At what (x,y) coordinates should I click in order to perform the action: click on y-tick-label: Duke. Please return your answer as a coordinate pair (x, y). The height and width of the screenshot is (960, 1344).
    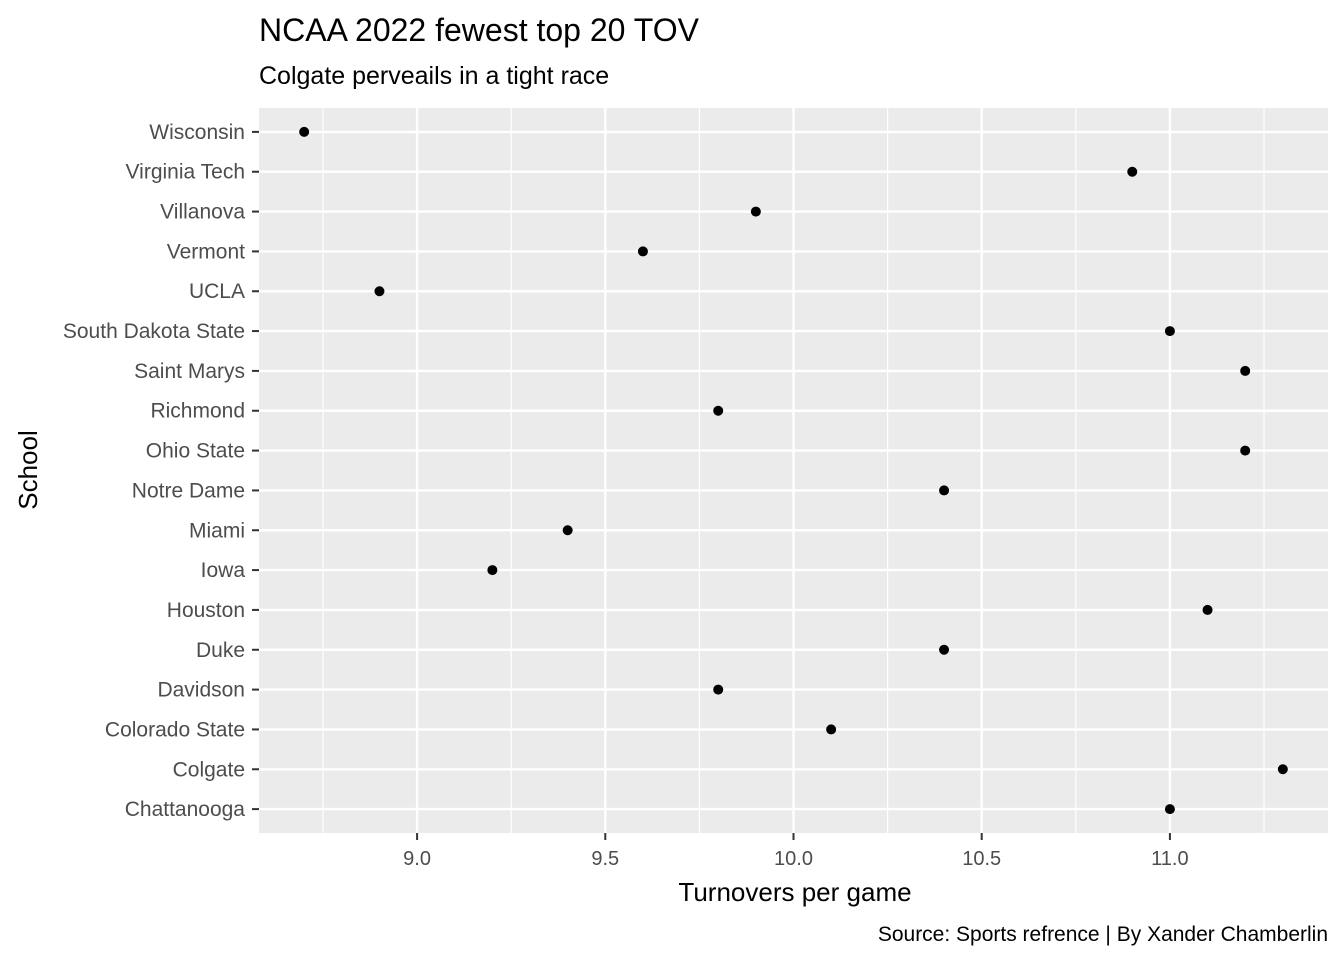
    Looking at the image, I should click on (220, 650).